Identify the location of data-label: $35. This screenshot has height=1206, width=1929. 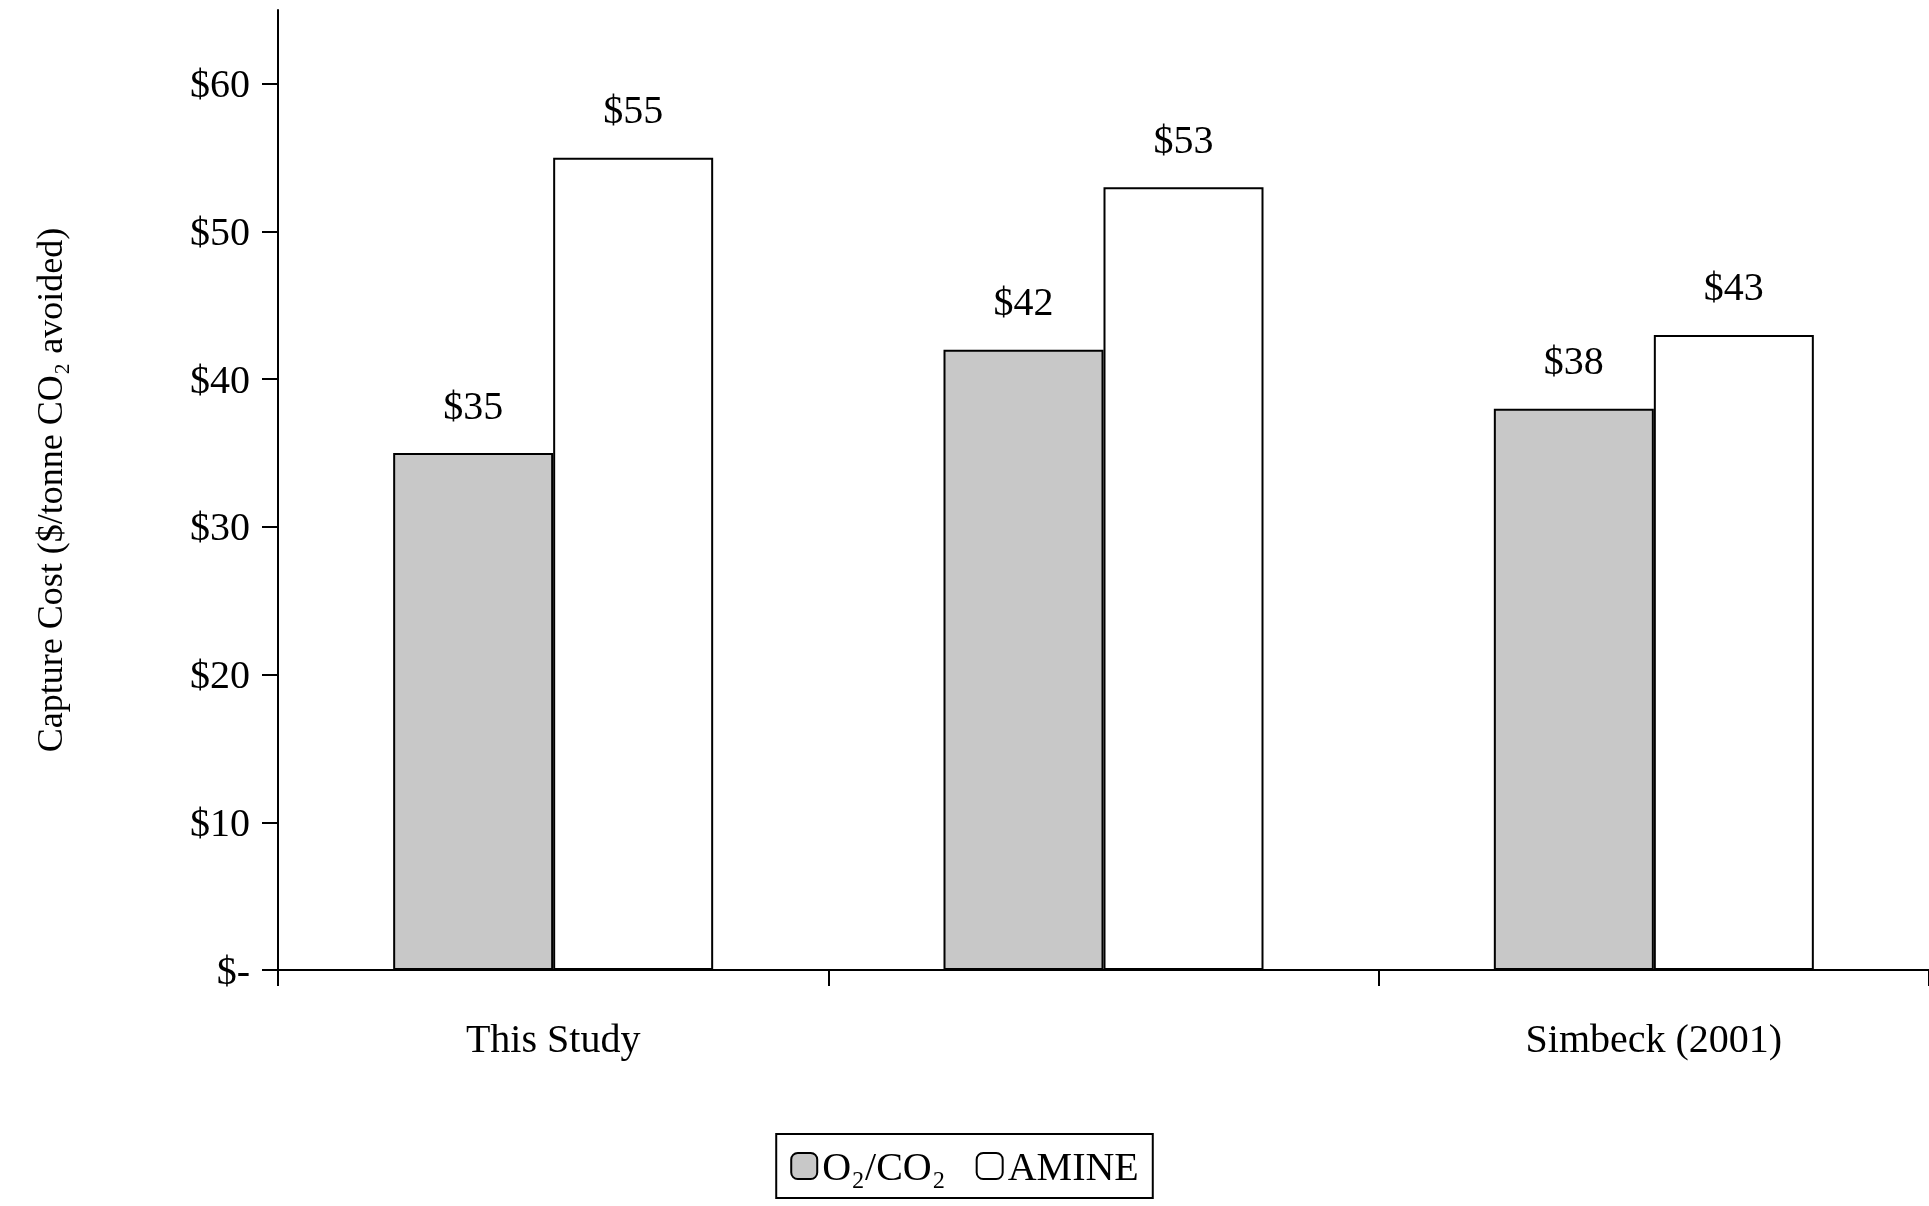
(473, 405).